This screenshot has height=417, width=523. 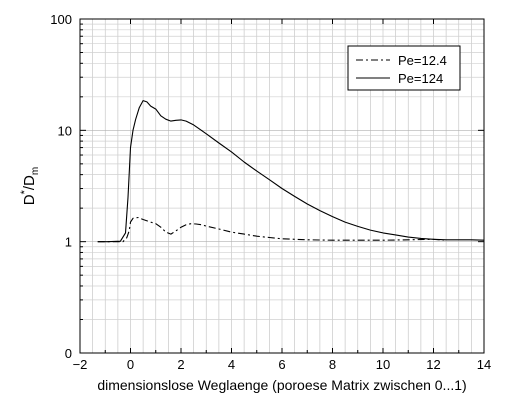 What do you see at coordinates (68, 353) in the screenshot?
I see `y-tick-label: 0` at bounding box center [68, 353].